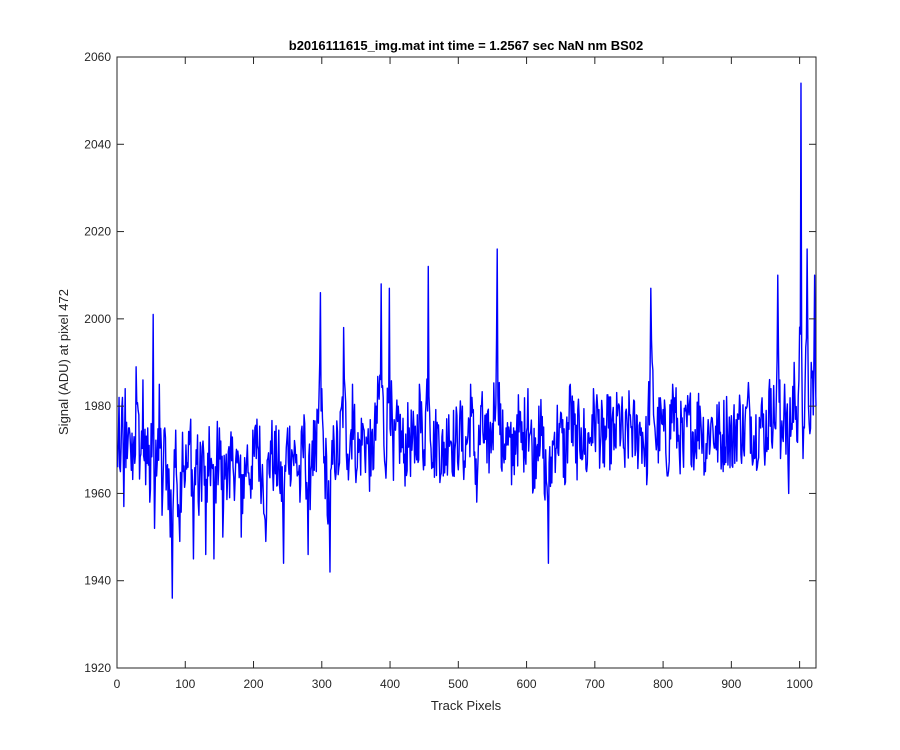  I want to click on x-tick-label: 200, so click(254, 684).